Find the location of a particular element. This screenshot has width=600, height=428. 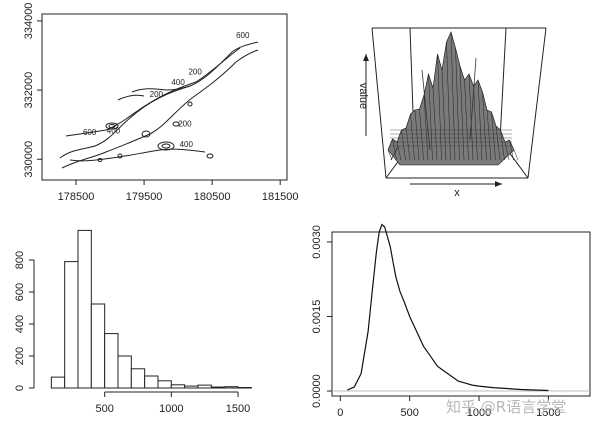

surface-mesh is located at coordinates (451, 98).